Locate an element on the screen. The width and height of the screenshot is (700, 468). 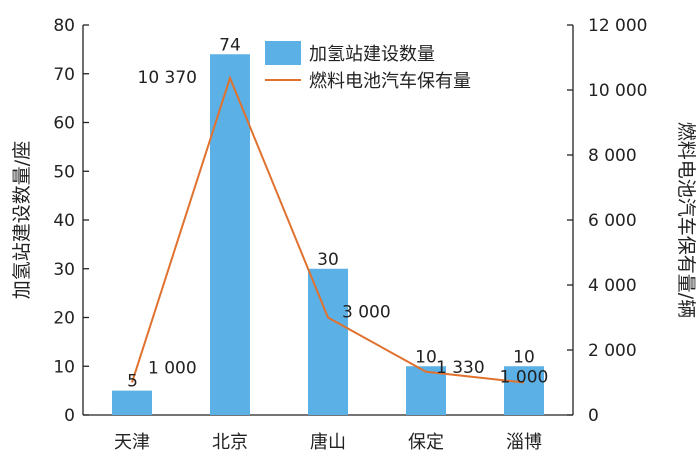
y2-tick-label: 12 000 is located at coordinates (617, 26).